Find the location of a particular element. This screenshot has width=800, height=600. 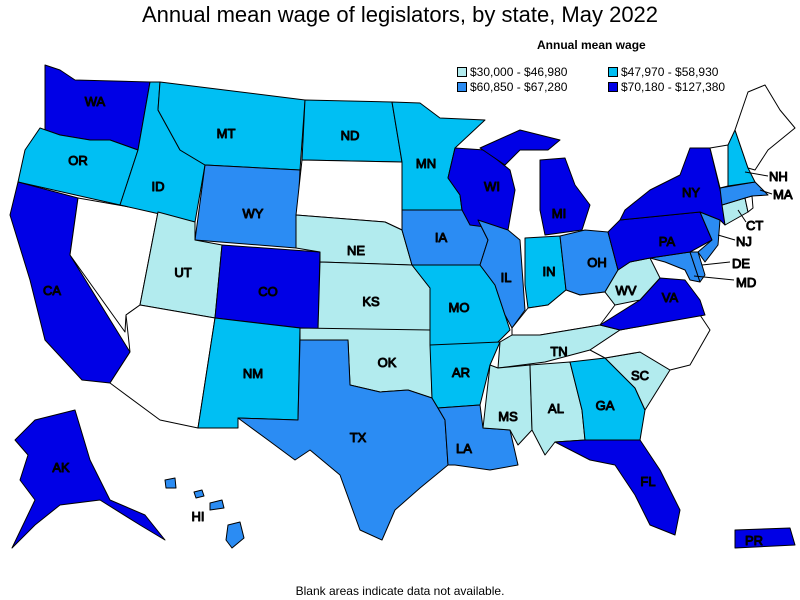

state-label-mo: MO is located at coordinates (459, 307).